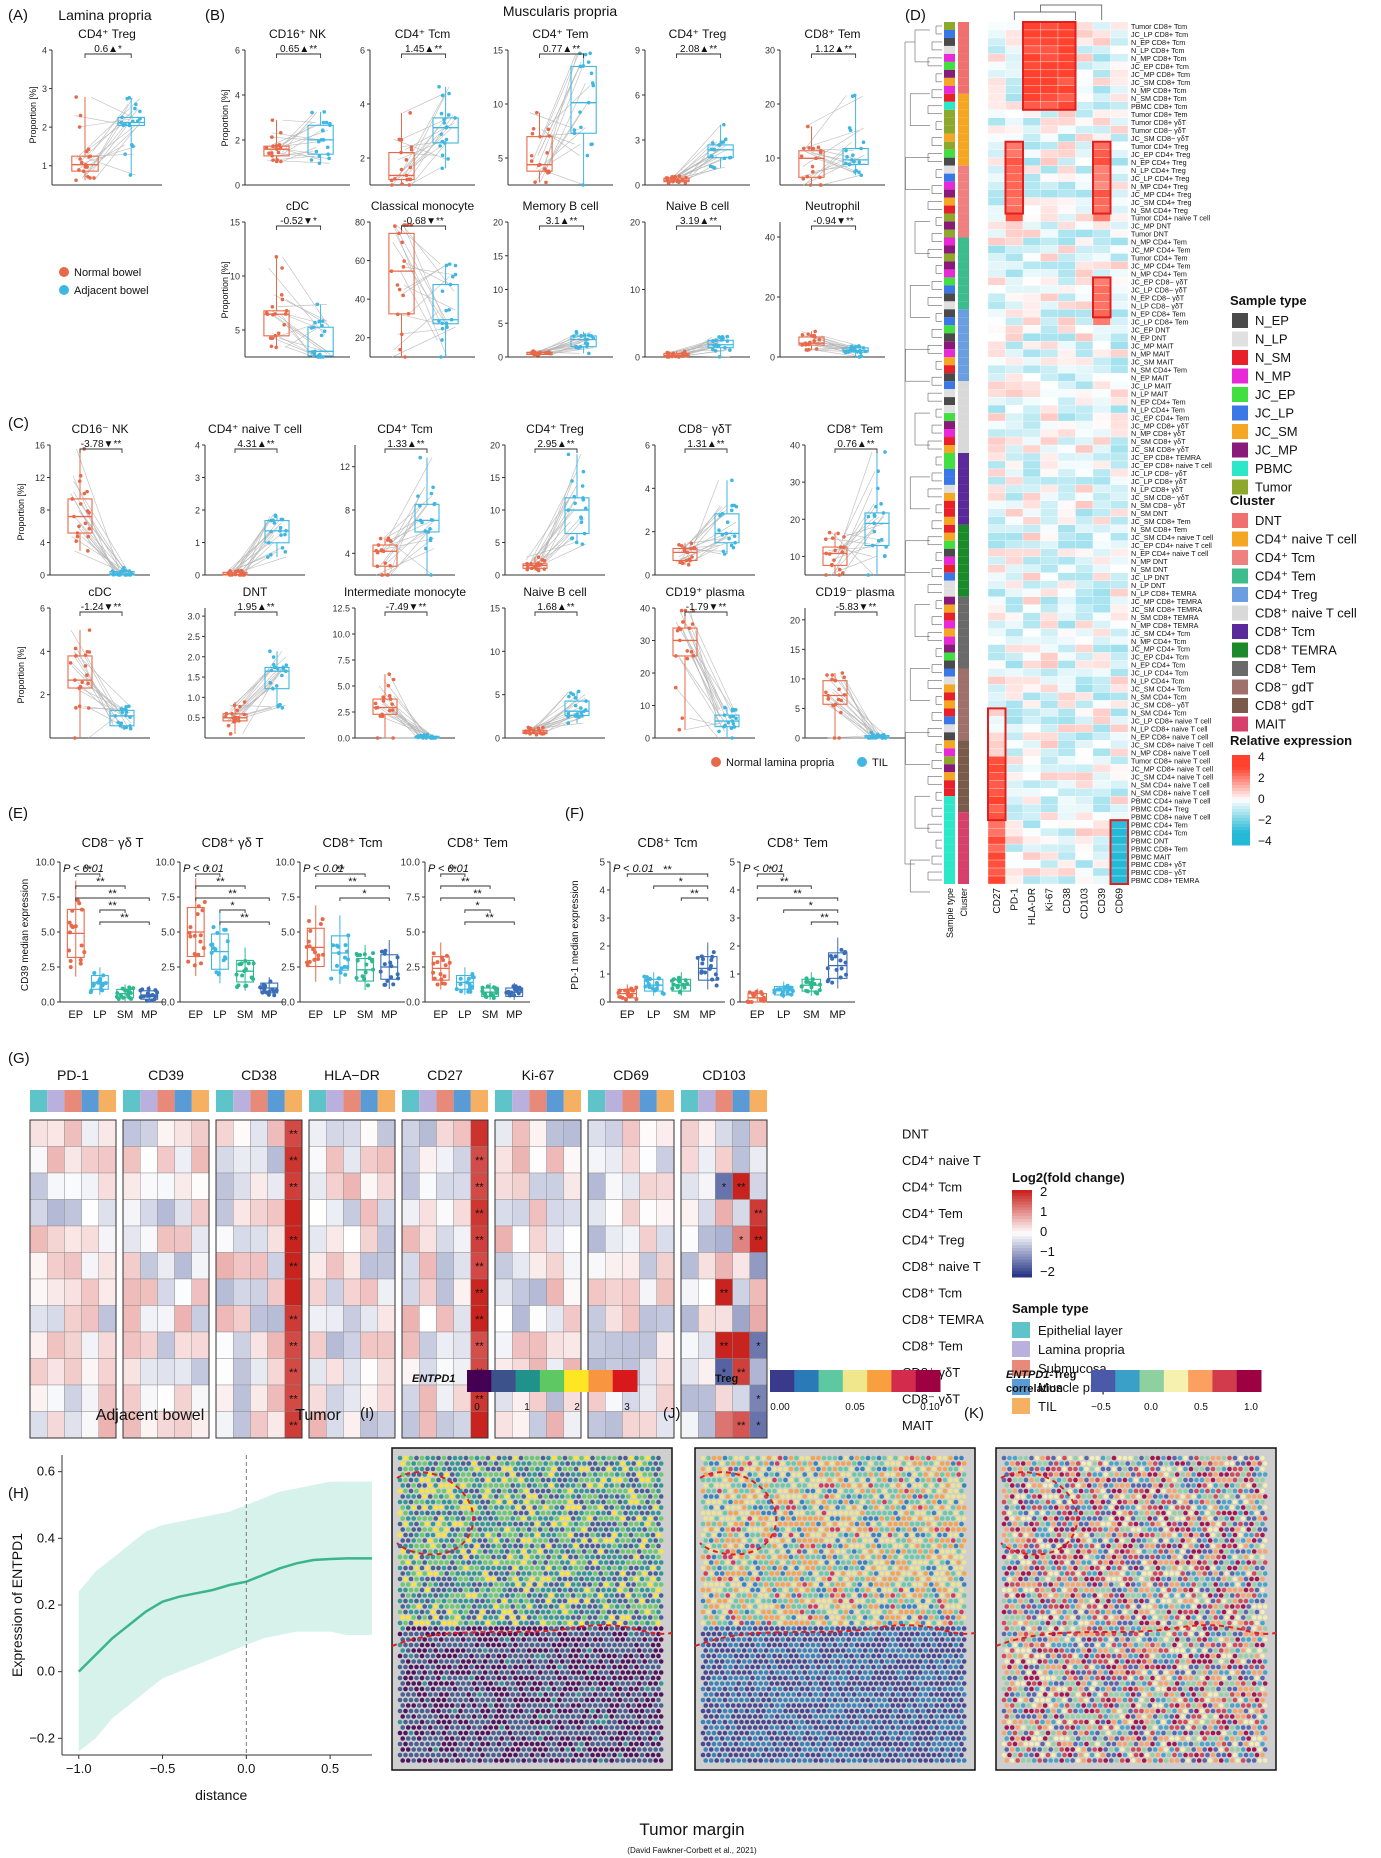 The height and width of the screenshot is (1858, 1381). Describe the element at coordinates (795, 650) in the screenshot. I see `y-tick-label: 15` at that location.